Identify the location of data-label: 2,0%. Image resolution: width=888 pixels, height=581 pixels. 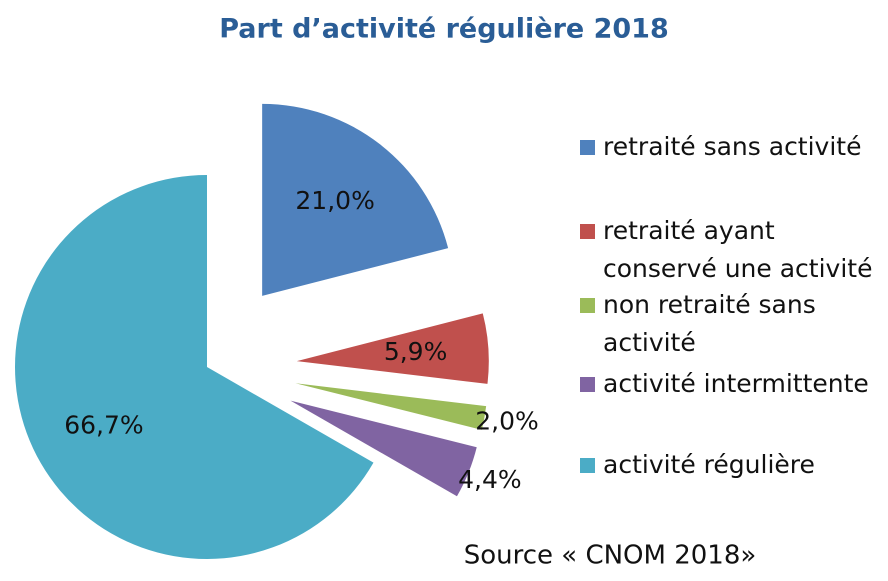
(507, 420).